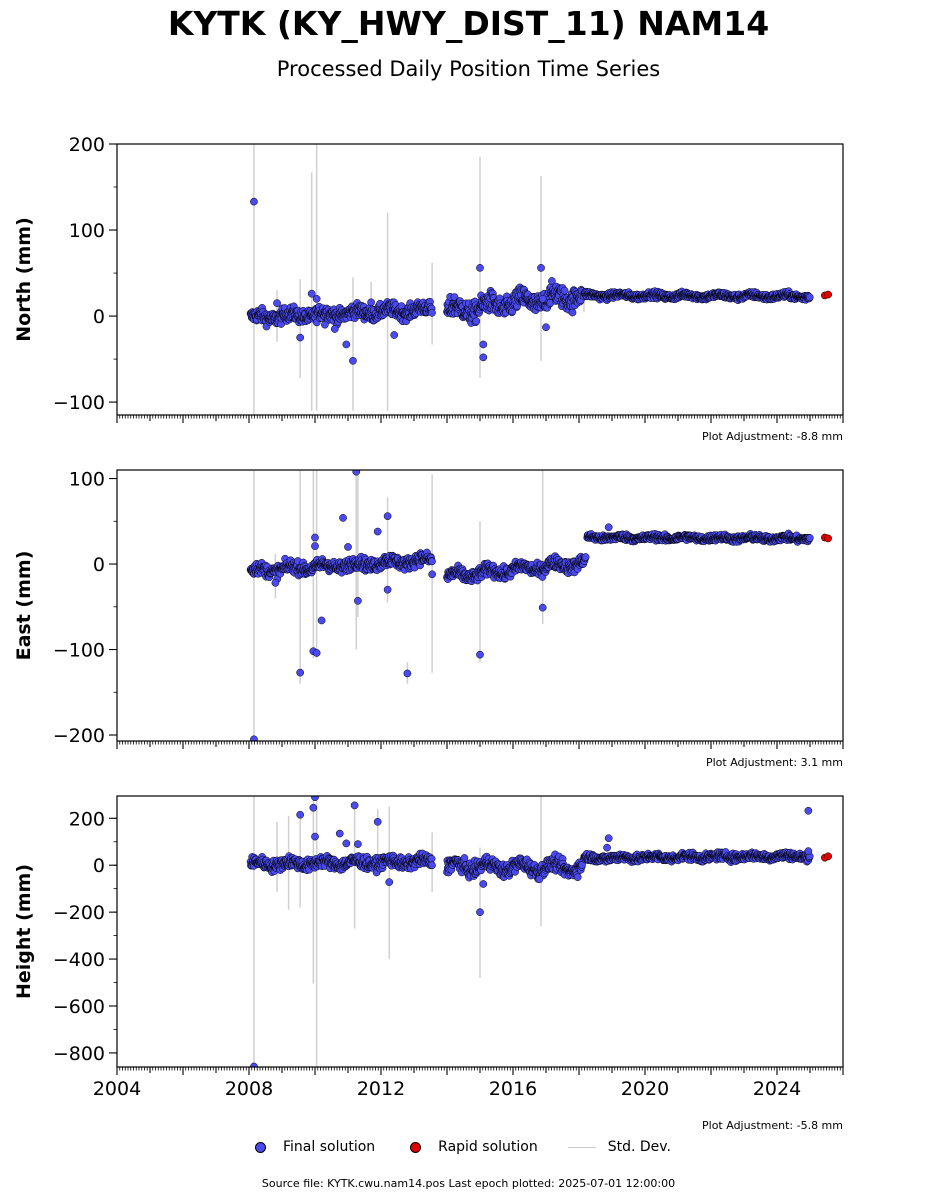 This screenshot has width=937, height=1200. I want to click on y-axis-label: North (mm), so click(24, 279).